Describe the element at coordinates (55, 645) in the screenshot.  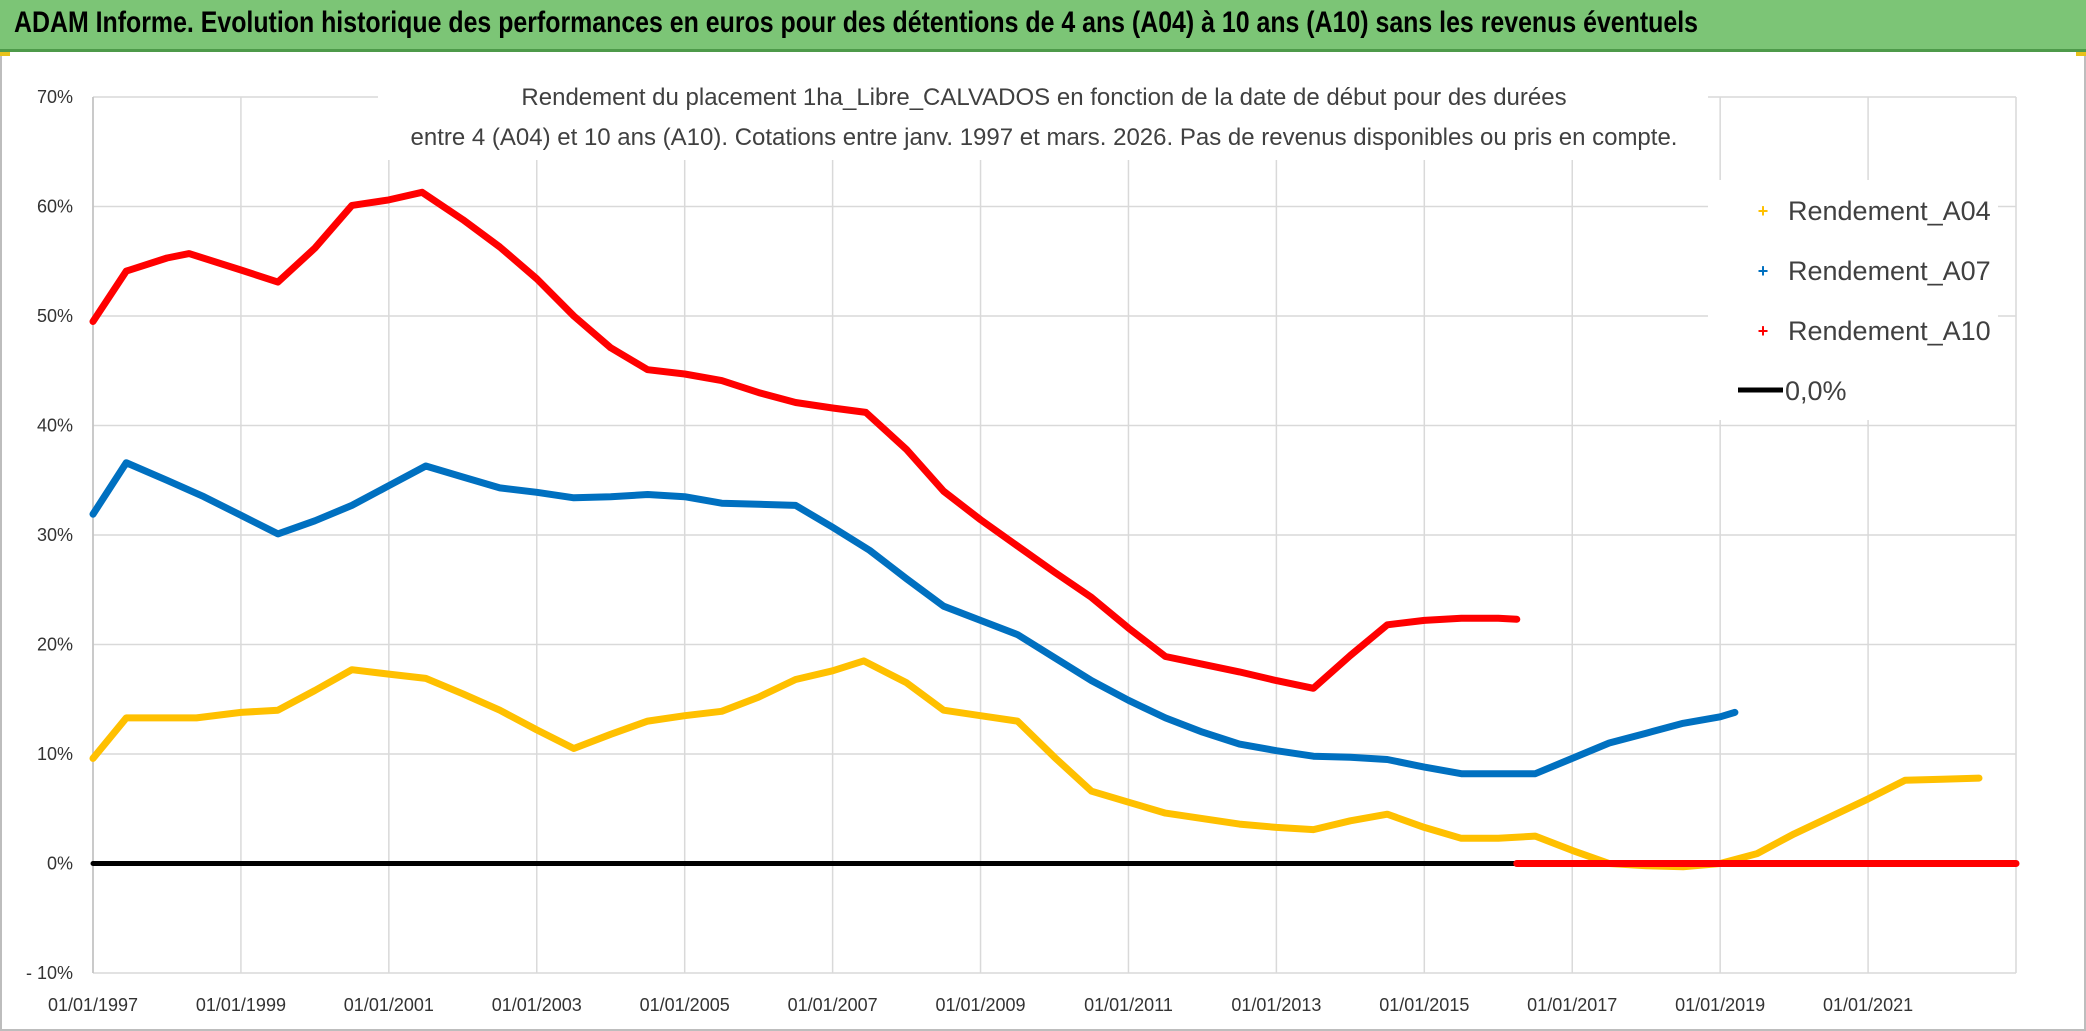
I see `y-tick-label: 20%` at that location.